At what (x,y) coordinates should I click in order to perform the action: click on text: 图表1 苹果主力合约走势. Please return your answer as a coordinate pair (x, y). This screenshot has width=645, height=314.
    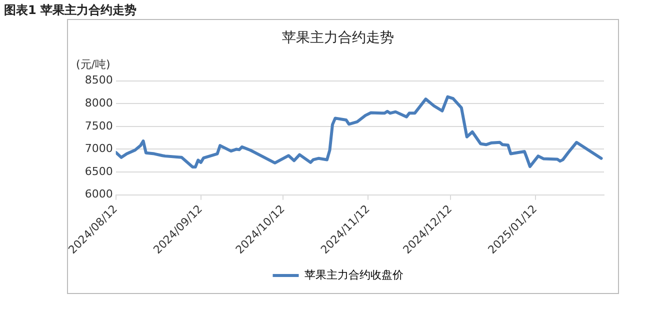
    Looking at the image, I should click on (70, 10).